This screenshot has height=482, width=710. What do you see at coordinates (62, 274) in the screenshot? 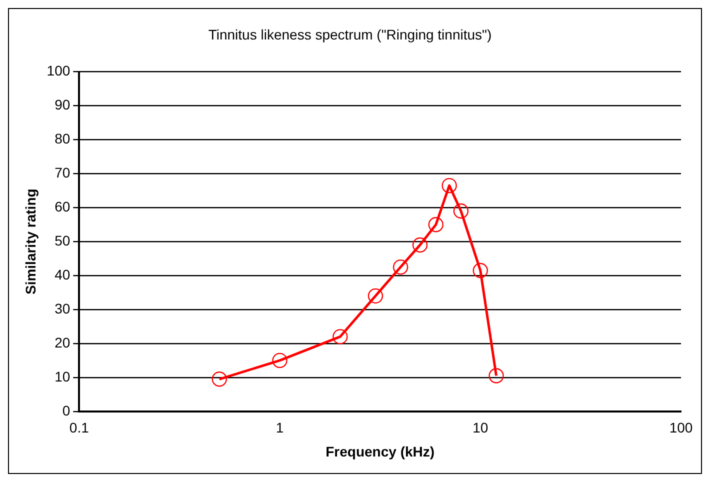
I see `y-tick-label: 40` at bounding box center [62, 274].